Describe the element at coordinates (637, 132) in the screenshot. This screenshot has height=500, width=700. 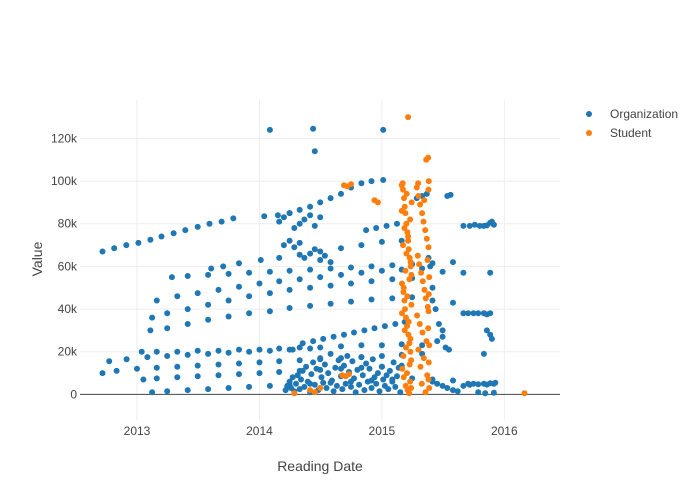
I see `legend-item-student: Student` at that location.